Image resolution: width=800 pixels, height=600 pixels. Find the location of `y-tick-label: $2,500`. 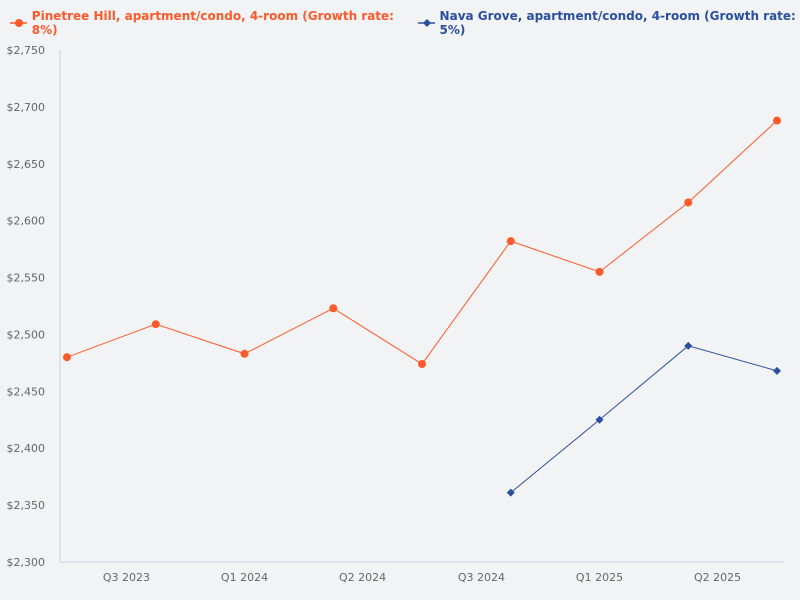

y-tick-label: $2,500 is located at coordinates (26, 334).